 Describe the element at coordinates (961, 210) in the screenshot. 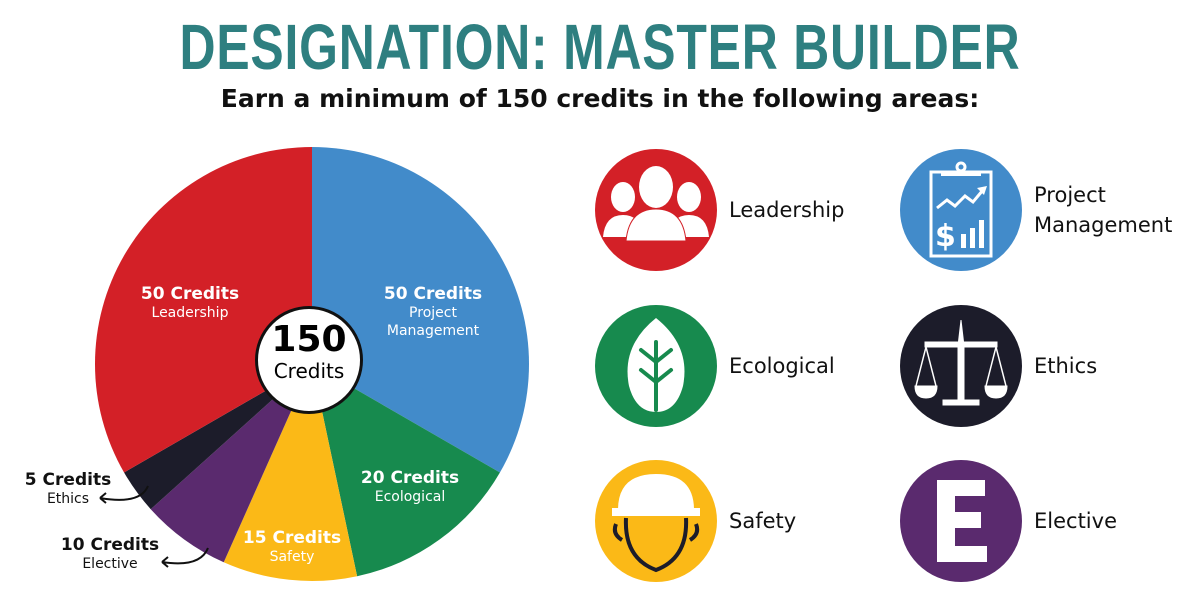

I see `clipboard-chart-icon: $` at that location.